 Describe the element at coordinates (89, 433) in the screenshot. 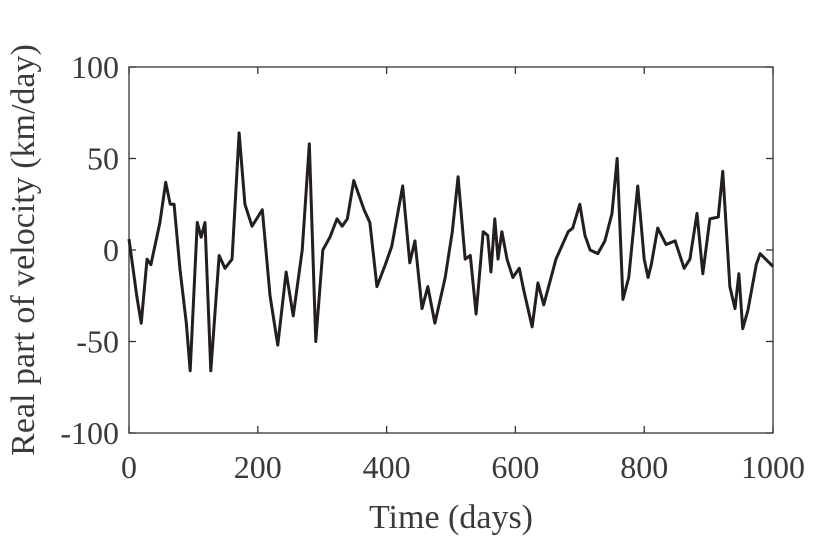

I see `y-tick-label: -100` at that location.